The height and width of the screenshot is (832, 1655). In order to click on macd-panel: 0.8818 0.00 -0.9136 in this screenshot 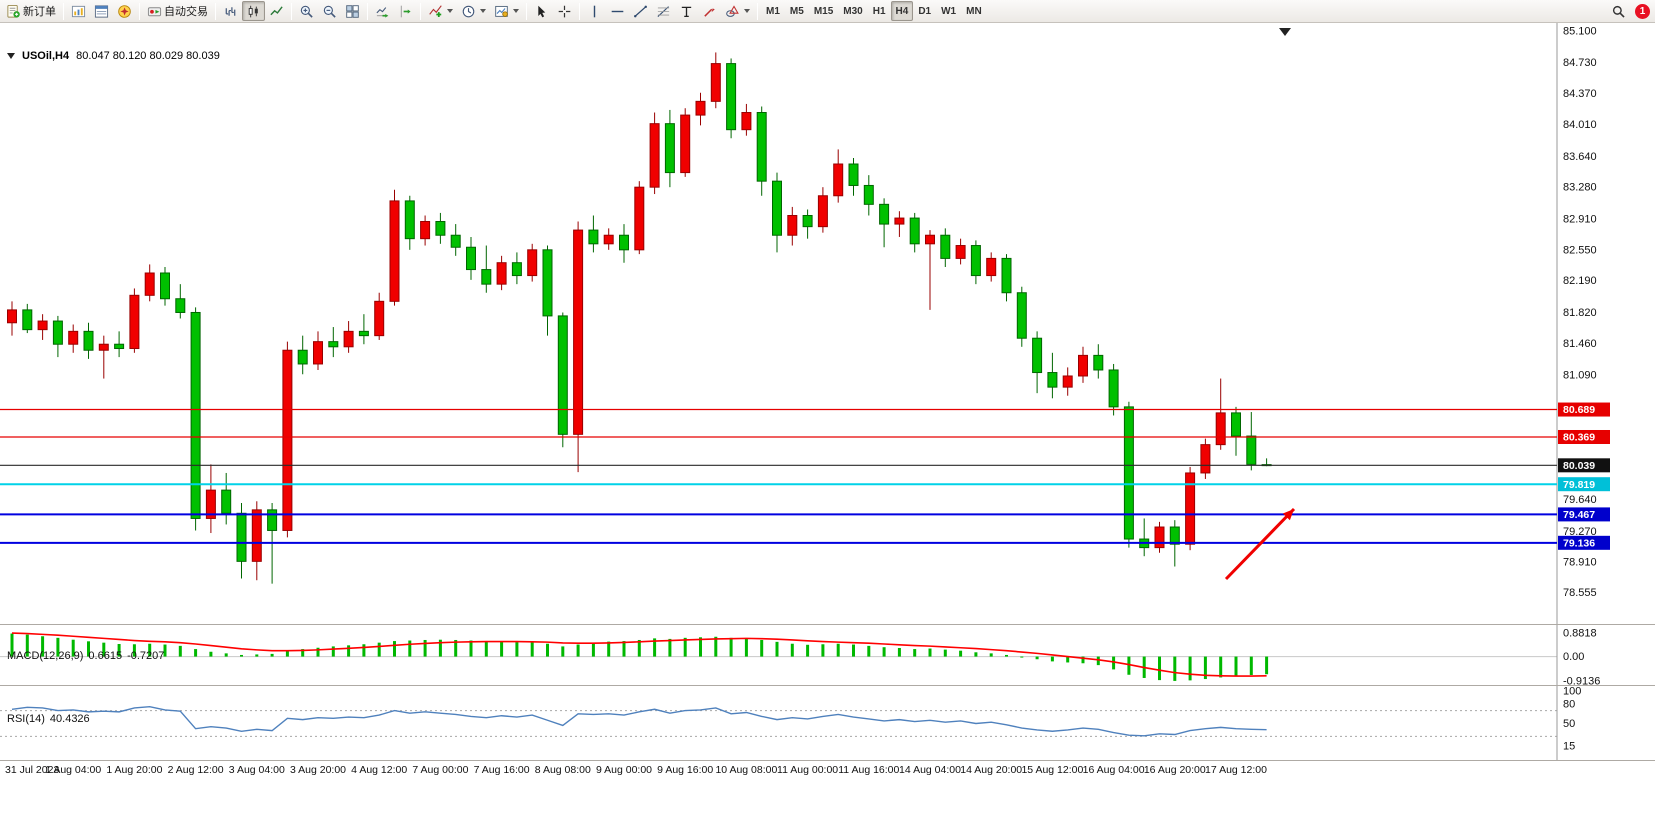, I will do `click(827, 654)`.